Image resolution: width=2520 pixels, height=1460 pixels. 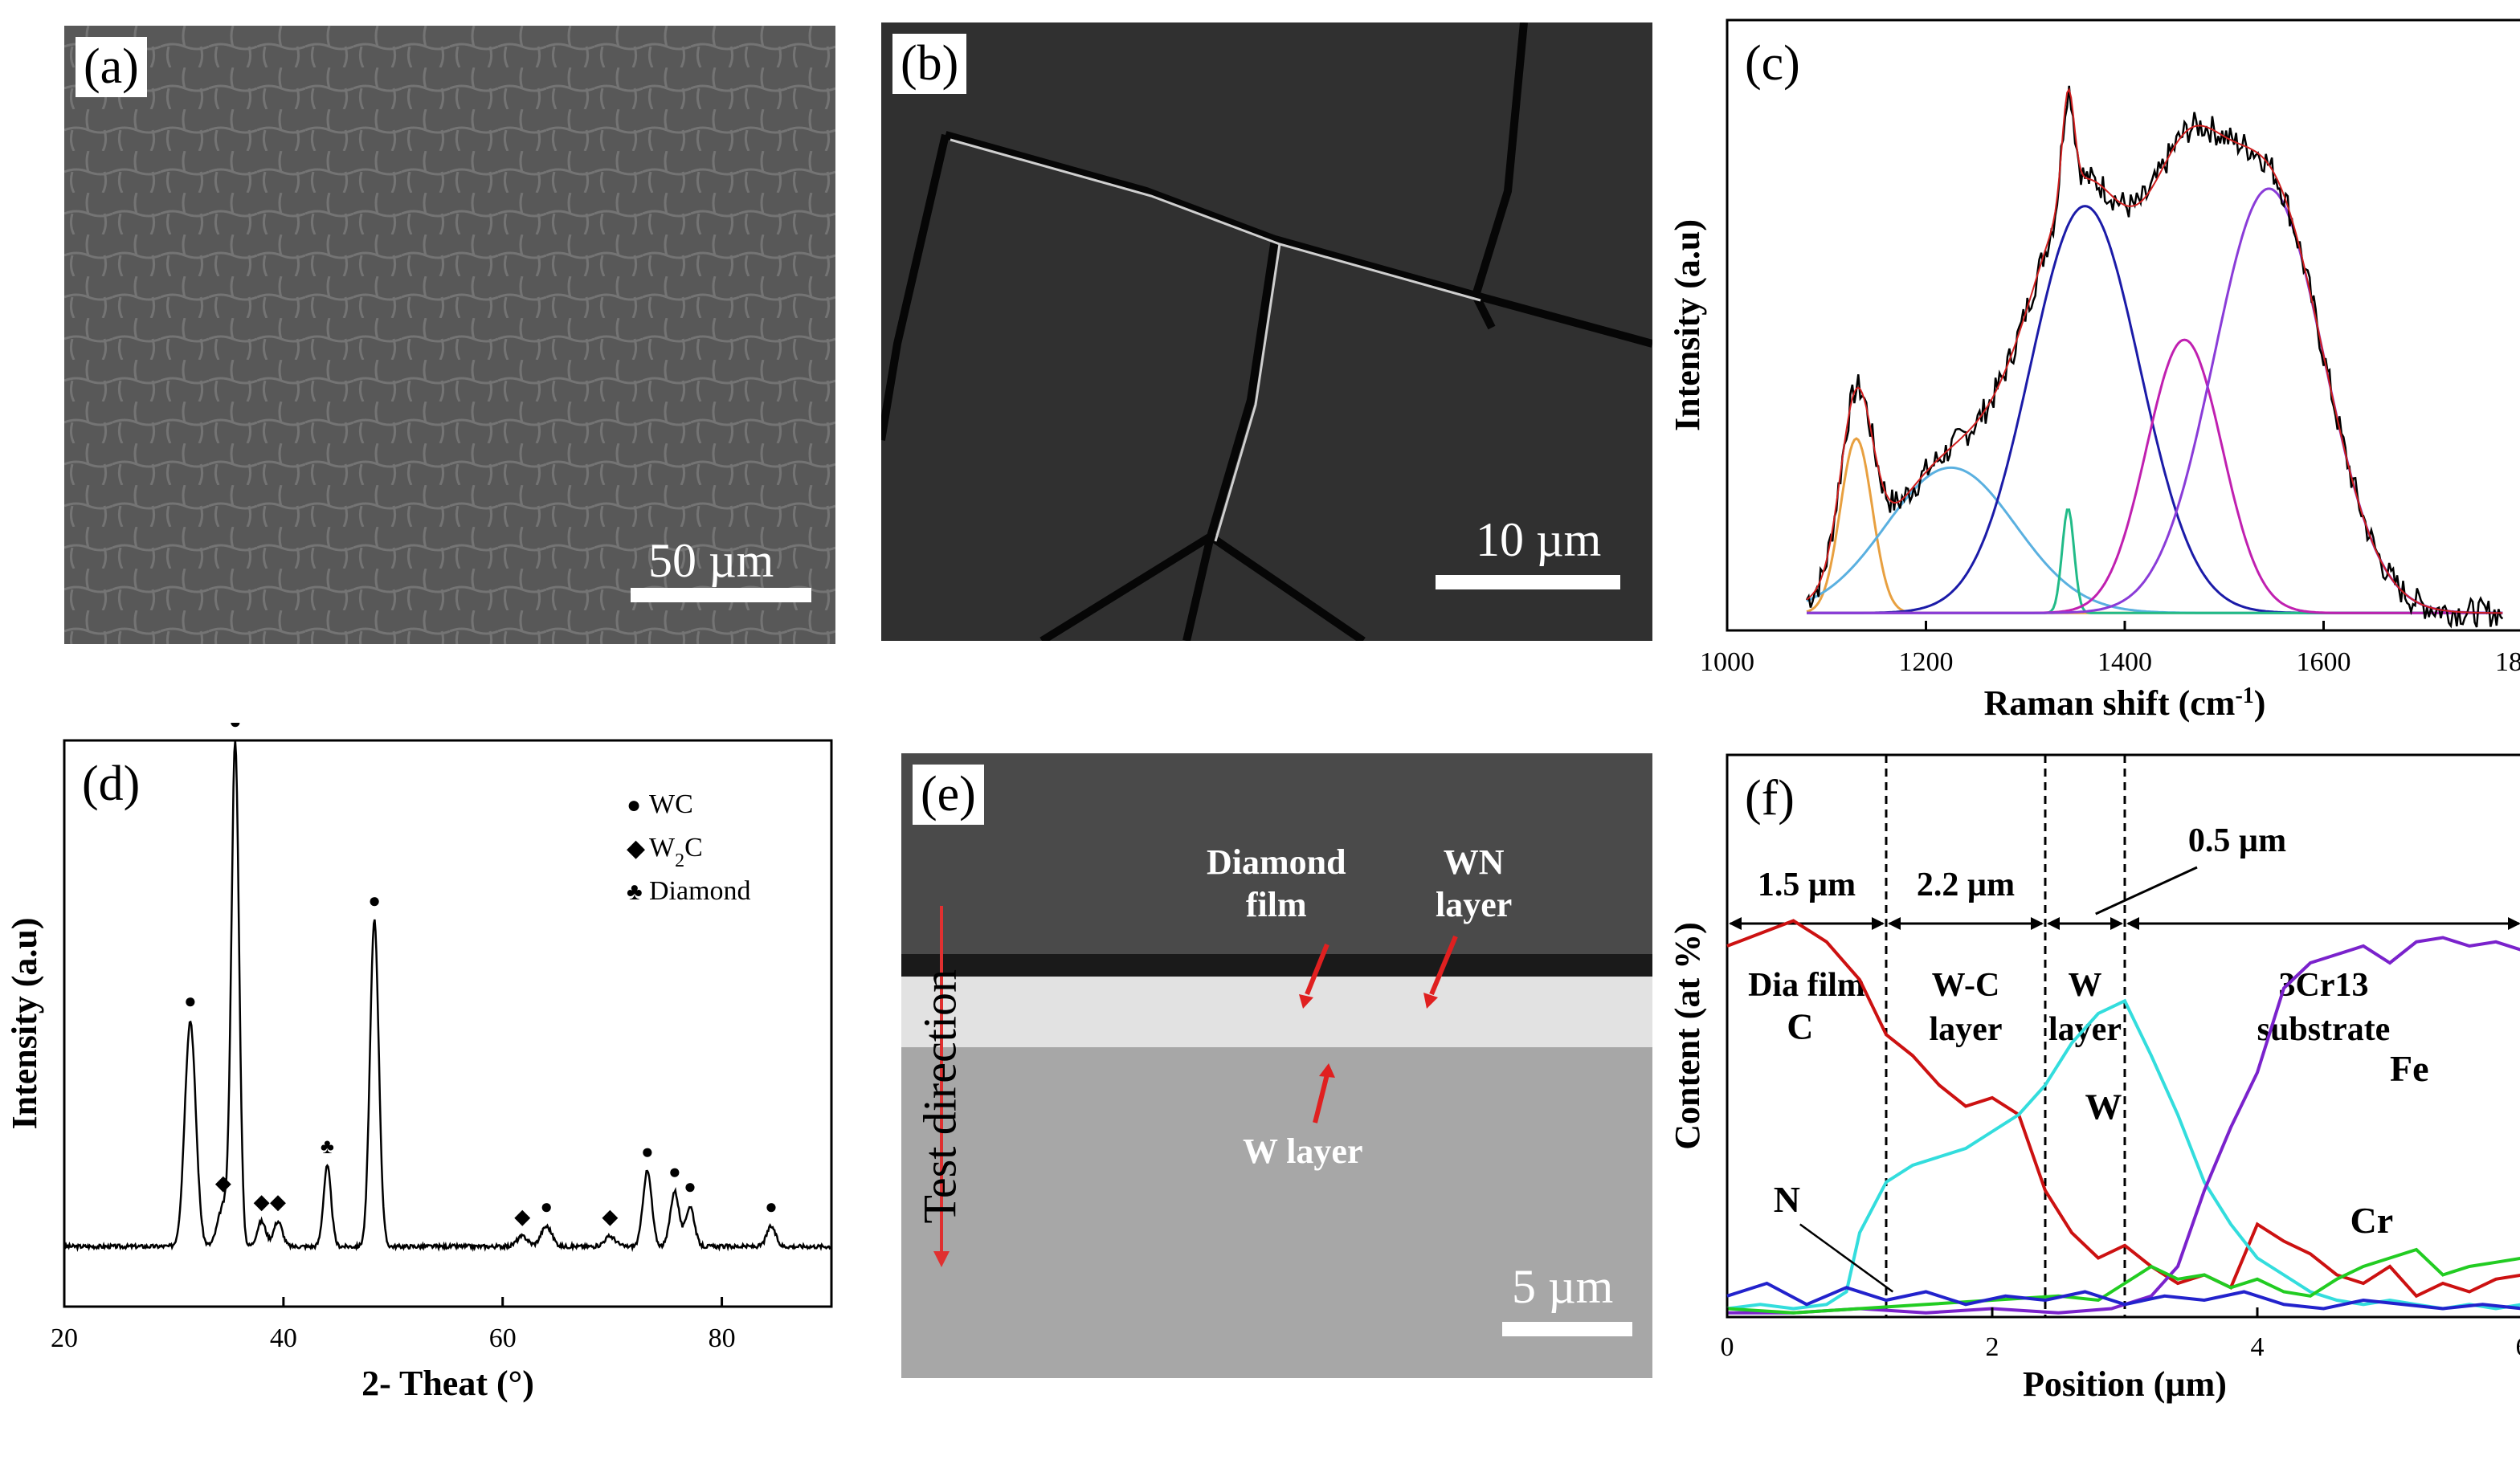 I want to click on x-tick-label: 1400, so click(x=2124, y=662).